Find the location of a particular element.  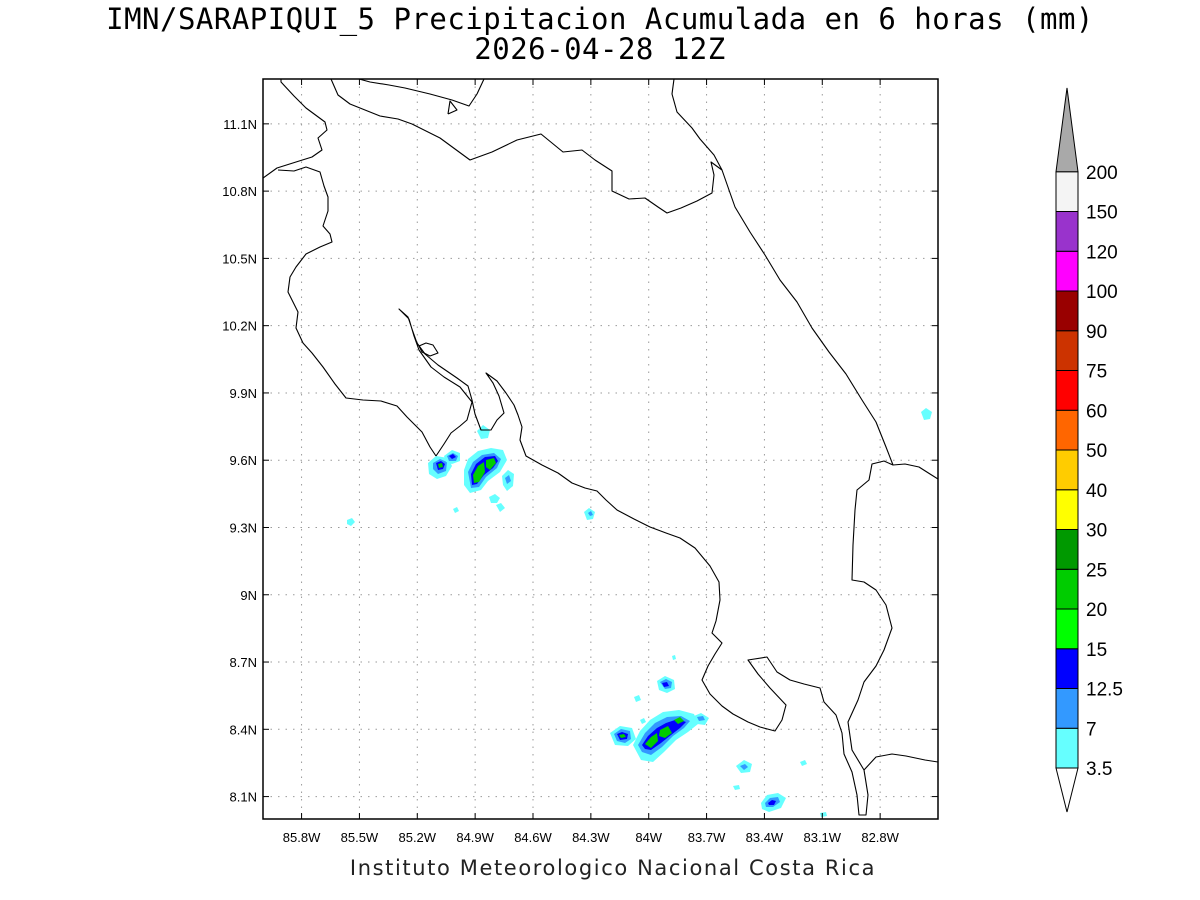

lat-tick-label: 9.6N is located at coordinates (243, 460).